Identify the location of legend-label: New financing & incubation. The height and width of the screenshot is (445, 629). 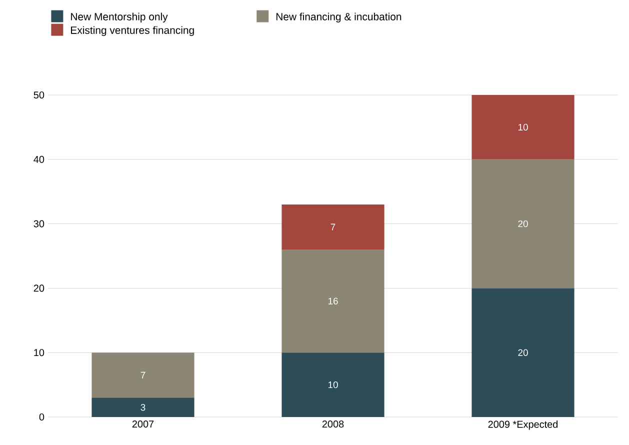
(339, 17).